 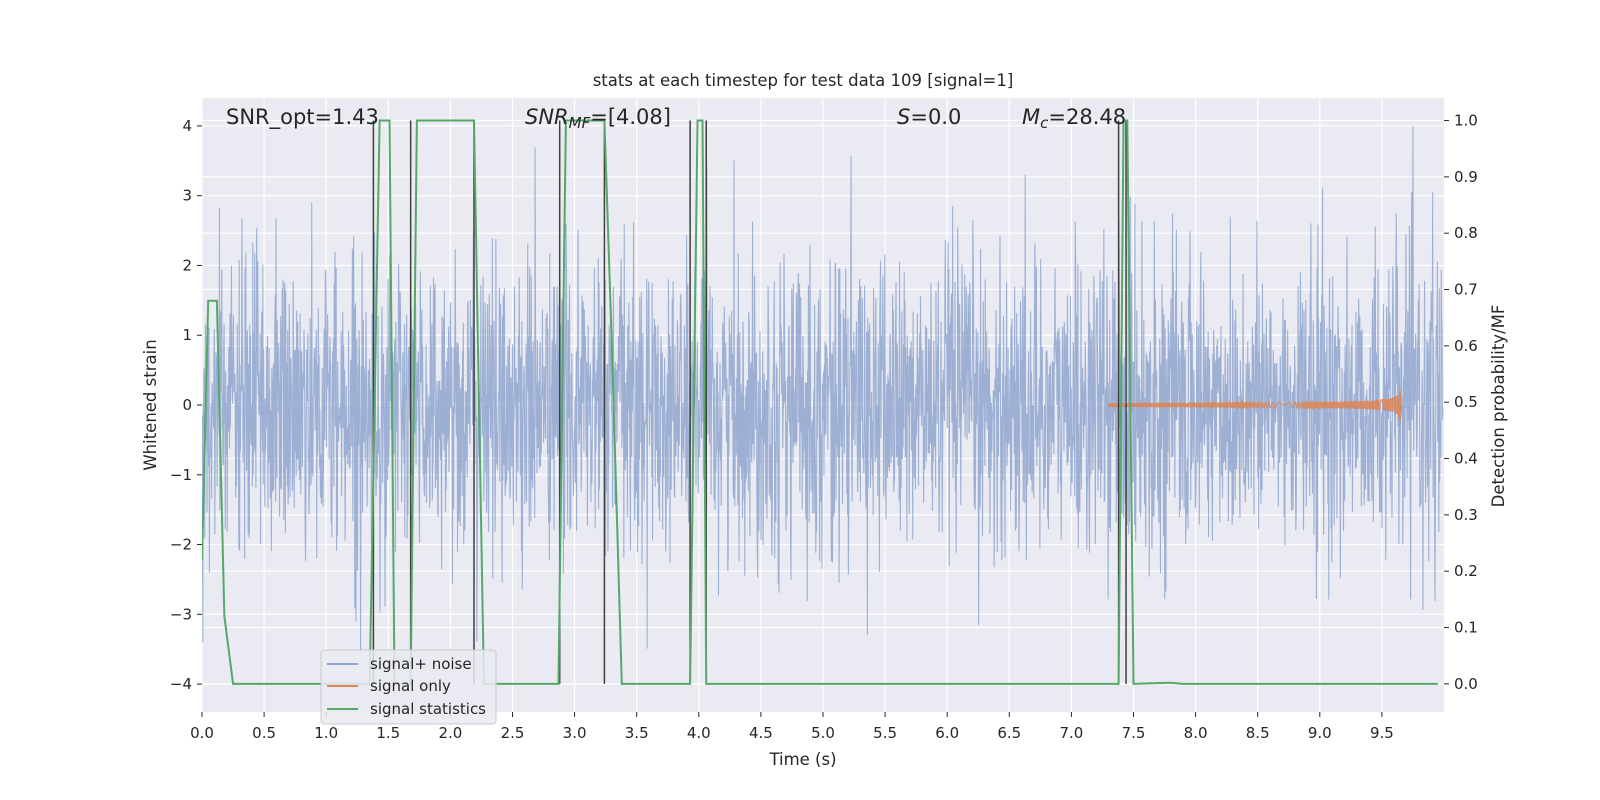 What do you see at coordinates (1466, 684) in the screenshot?
I see `y-right-tick-label: 0.0` at bounding box center [1466, 684].